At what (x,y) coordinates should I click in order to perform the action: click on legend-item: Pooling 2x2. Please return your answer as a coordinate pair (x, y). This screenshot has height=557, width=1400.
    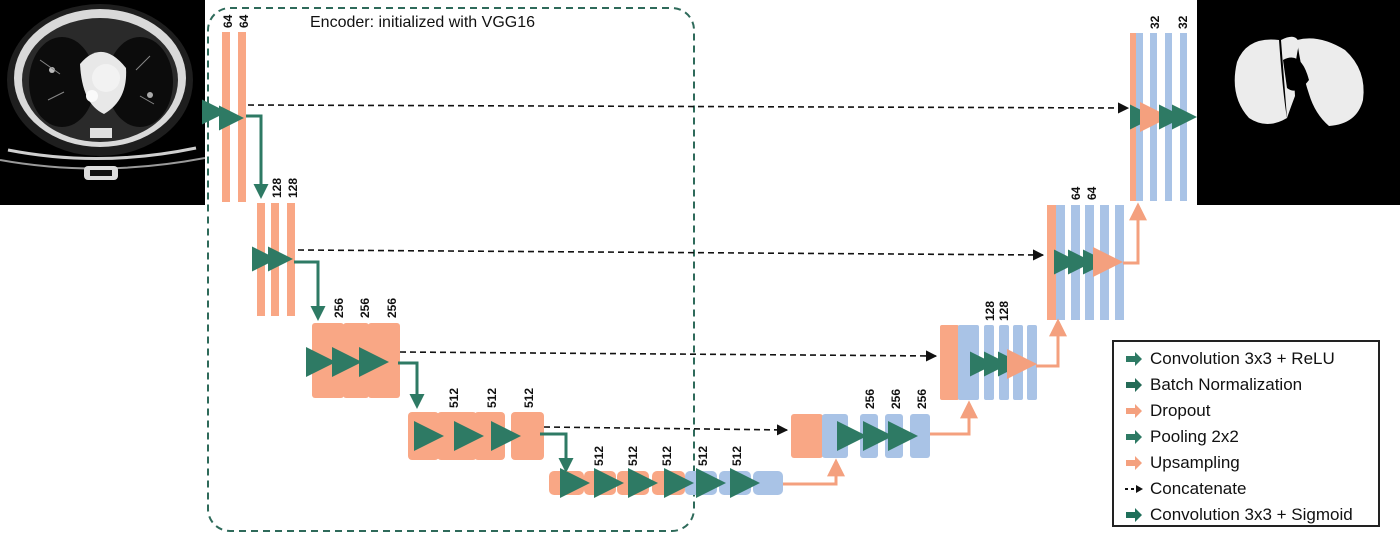
    Looking at the image, I should click on (1181, 437).